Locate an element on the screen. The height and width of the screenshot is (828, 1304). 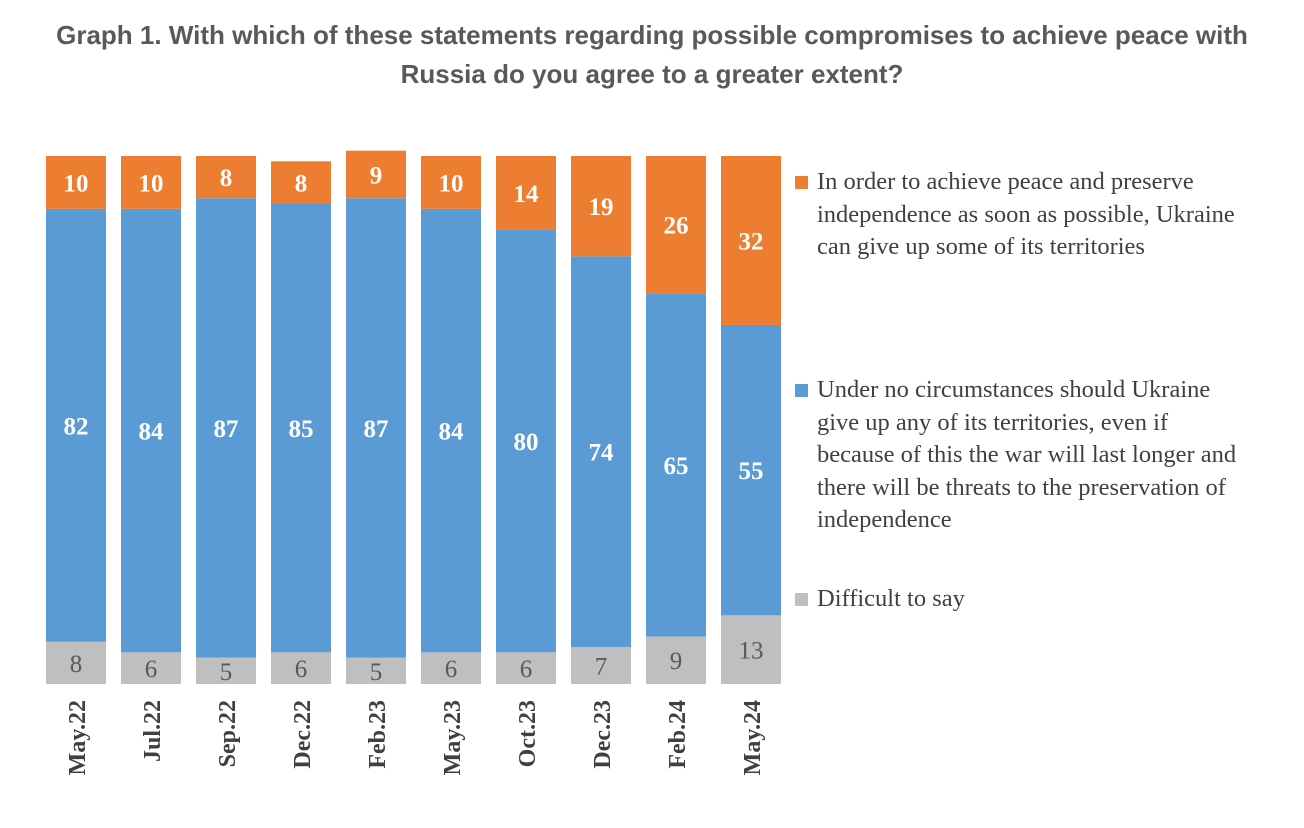
data-label-territory-concession-feb-24: 26 is located at coordinates (676, 226).